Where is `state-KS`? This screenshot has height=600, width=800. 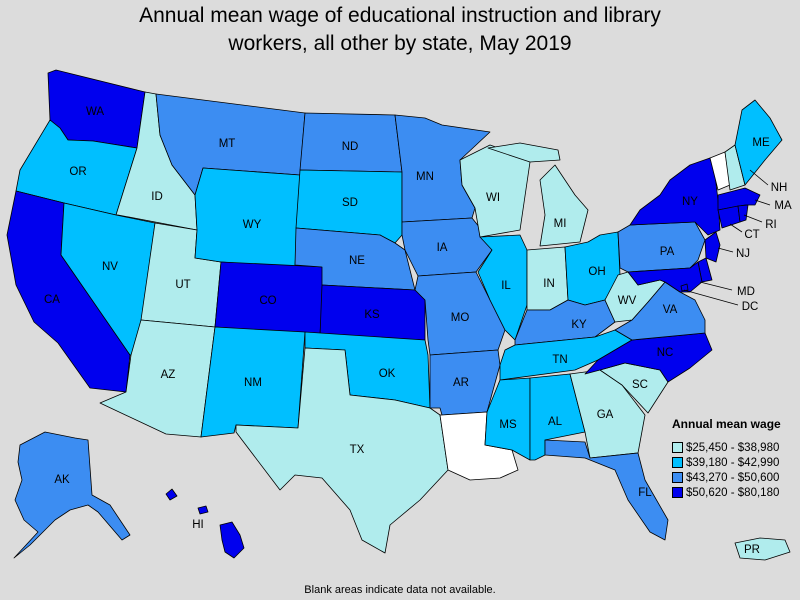 state-KS is located at coordinates (372, 312).